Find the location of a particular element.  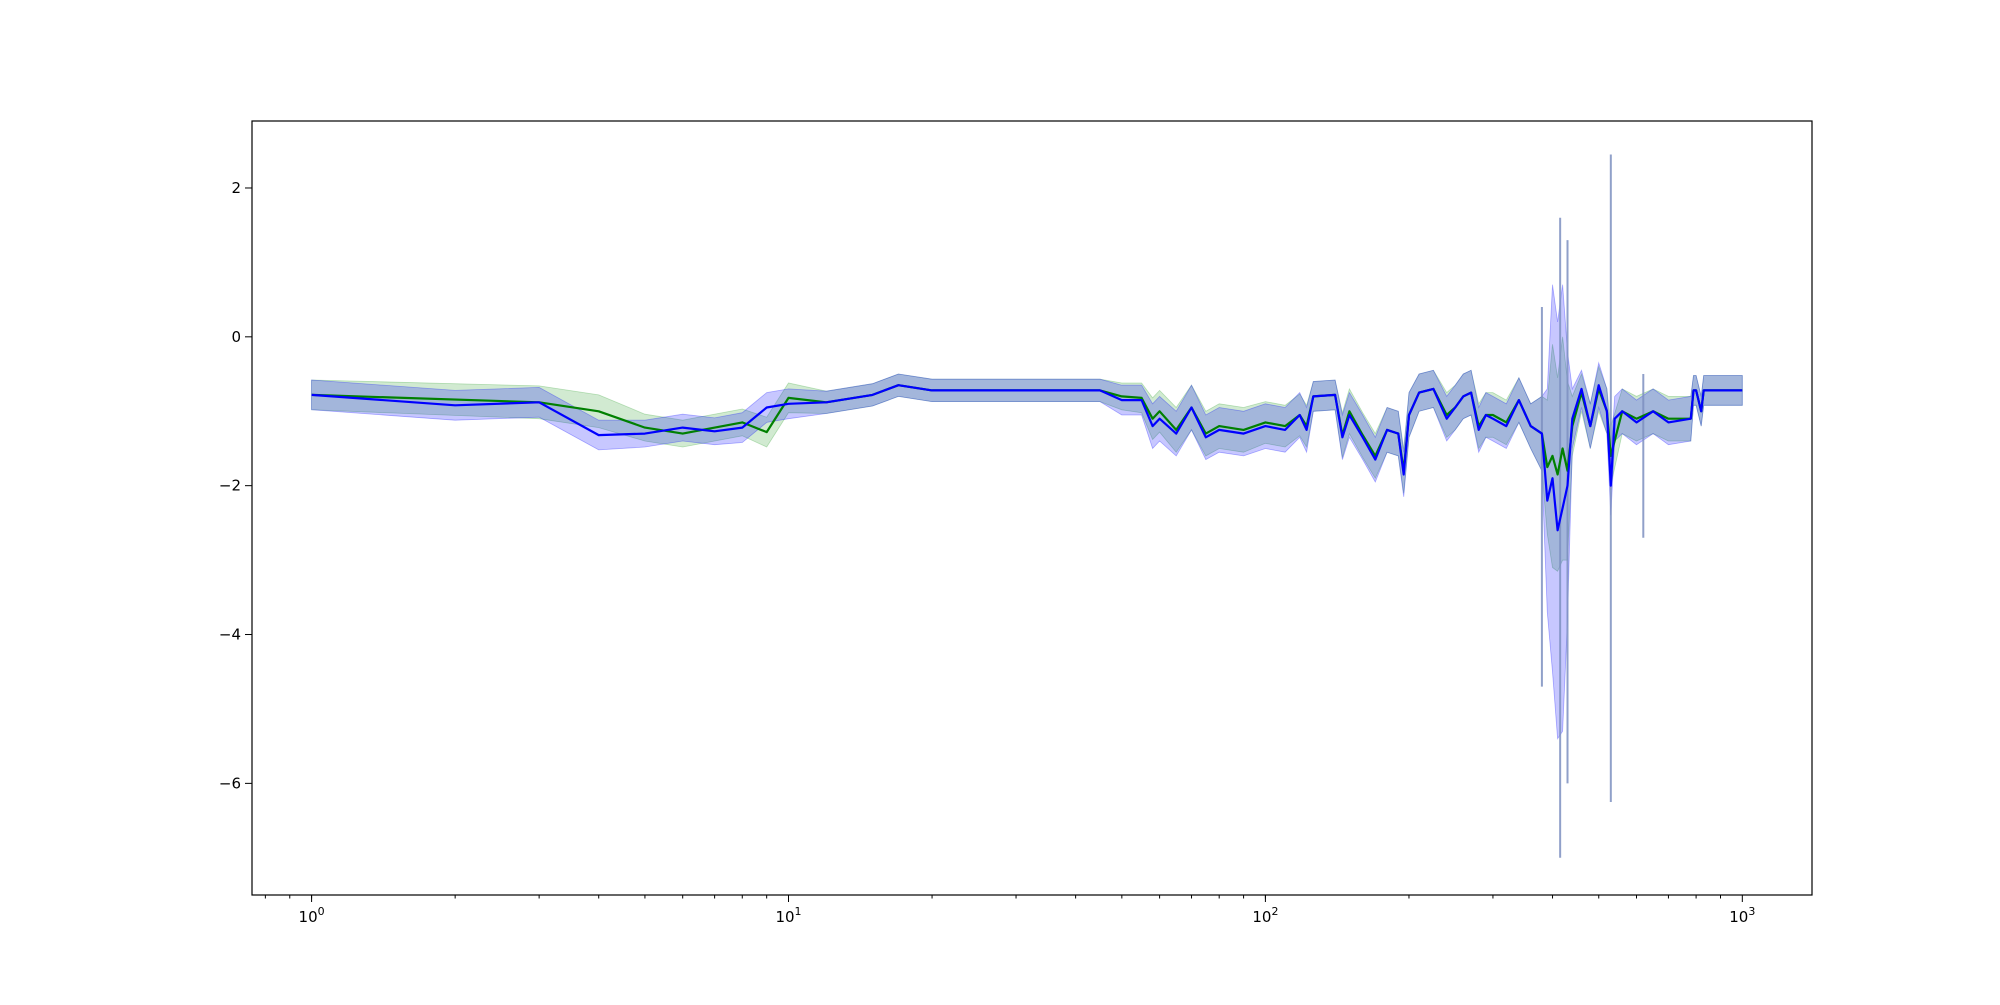

x-tick-label: 10³ is located at coordinates (1742, 915).